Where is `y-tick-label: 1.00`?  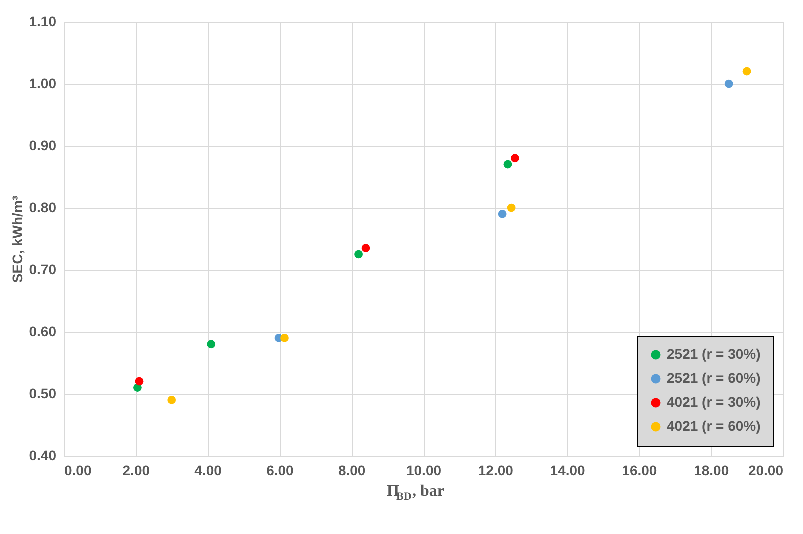
y-tick-label: 1.00 is located at coordinates (43, 84).